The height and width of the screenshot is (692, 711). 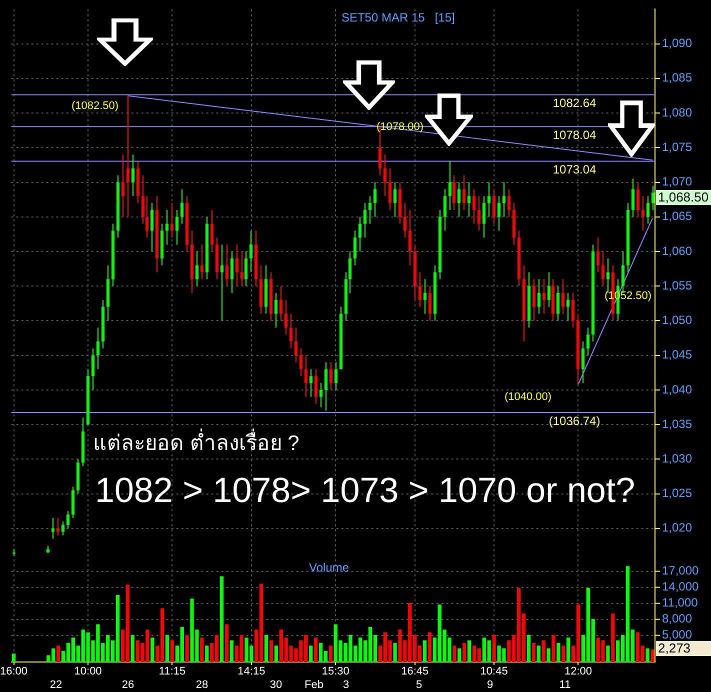 I want to click on x-tick-label: 10:45, so click(x=494, y=672).